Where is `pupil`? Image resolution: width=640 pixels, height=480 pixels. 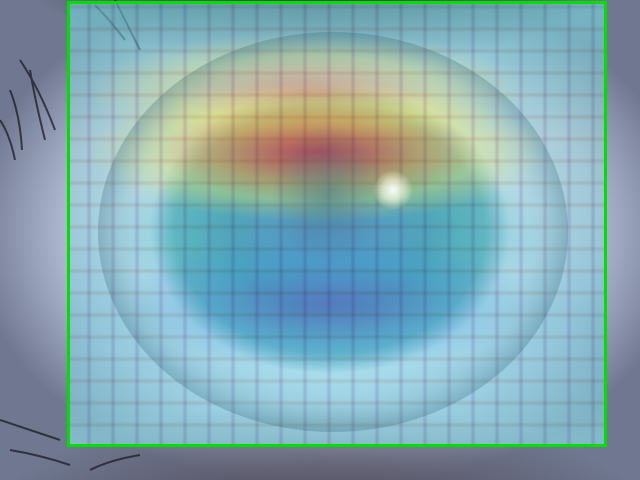
pupil is located at coordinates (328, 194).